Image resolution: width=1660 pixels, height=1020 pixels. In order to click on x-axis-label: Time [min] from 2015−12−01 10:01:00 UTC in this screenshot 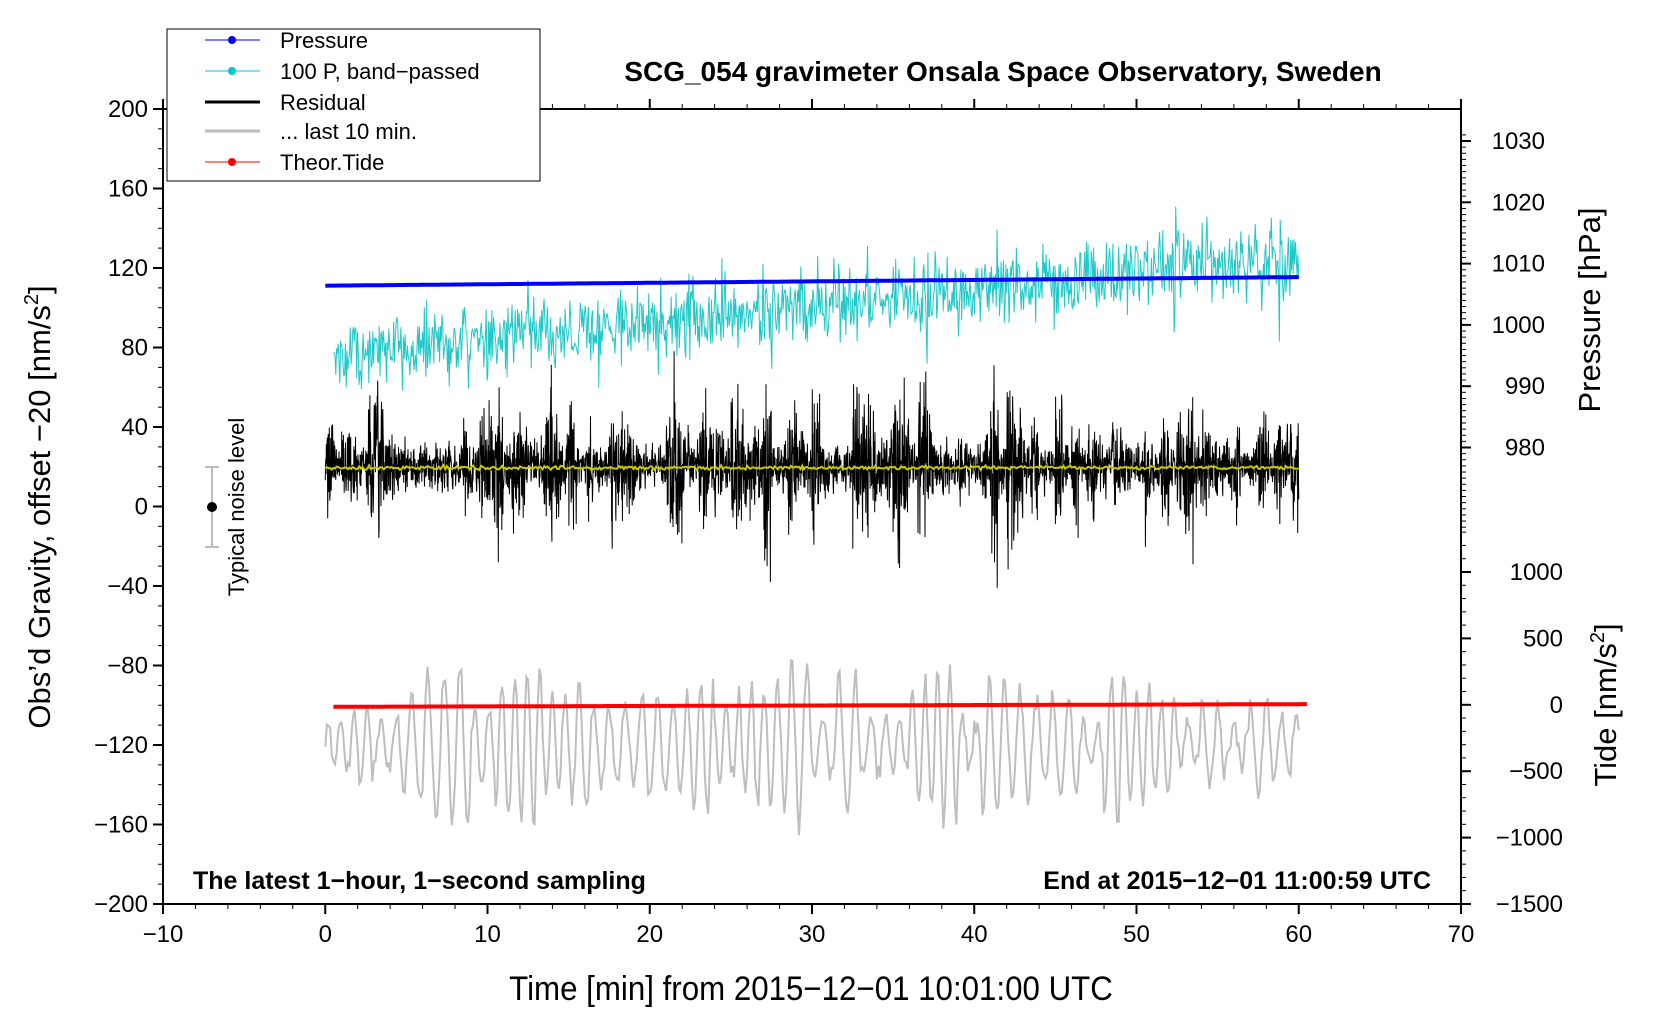, I will do `click(811, 988)`.